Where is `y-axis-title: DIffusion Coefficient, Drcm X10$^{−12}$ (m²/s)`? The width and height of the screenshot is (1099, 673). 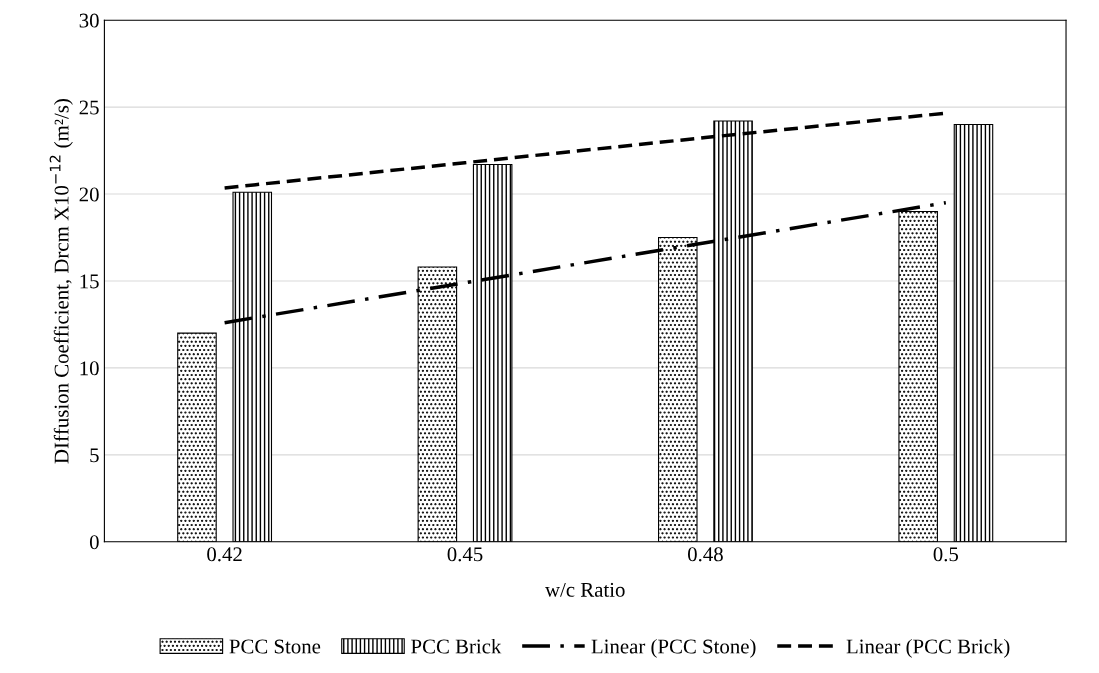
y-axis-title: DIffusion Coefficient, Drcm X10$^{−12}$ (m²/s) is located at coordinates (61, 281).